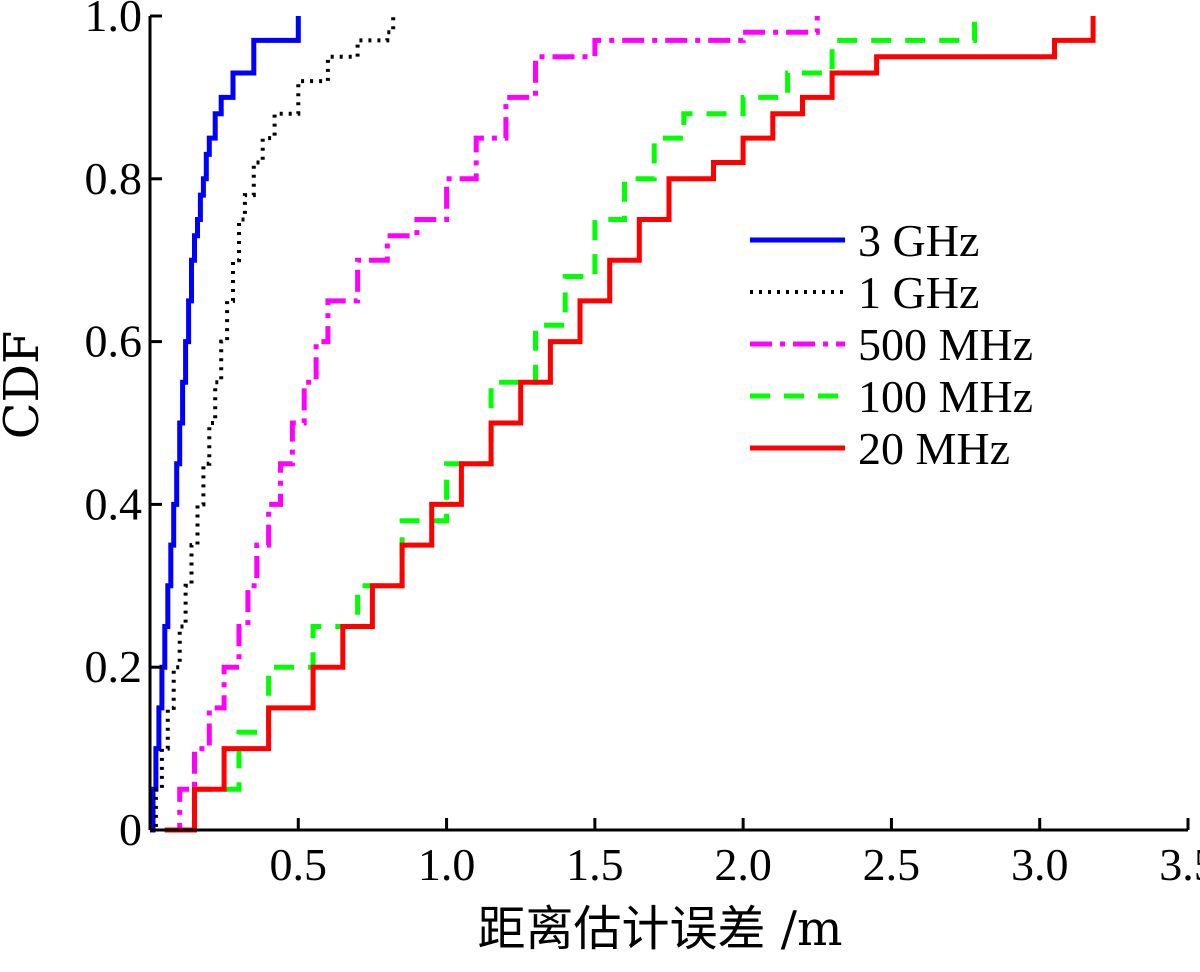 The height and width of the screenshot is (972, 1200). What do you see at coordinates (945, 344) in the screenshot?
I see `legend-label: 500 MHz` at bounding box center [945, 344].